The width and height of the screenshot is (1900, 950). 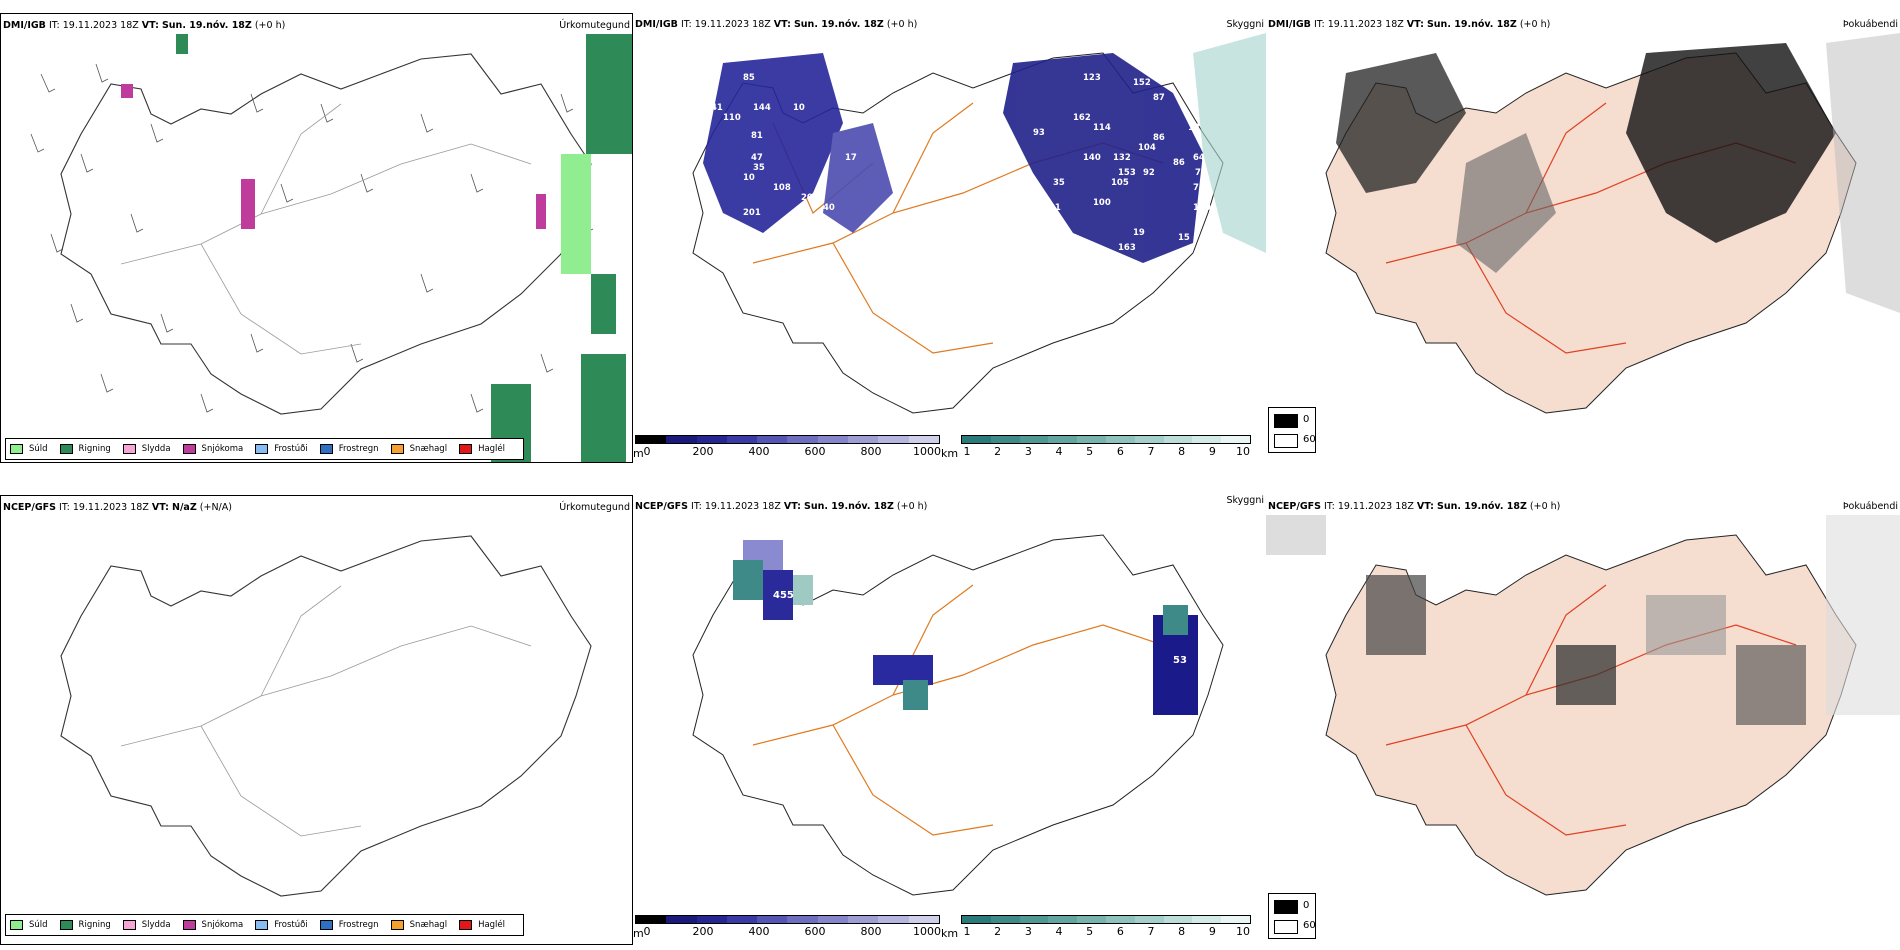 I want to click on ceiling-label: 53, so click(x=1180, y=660).